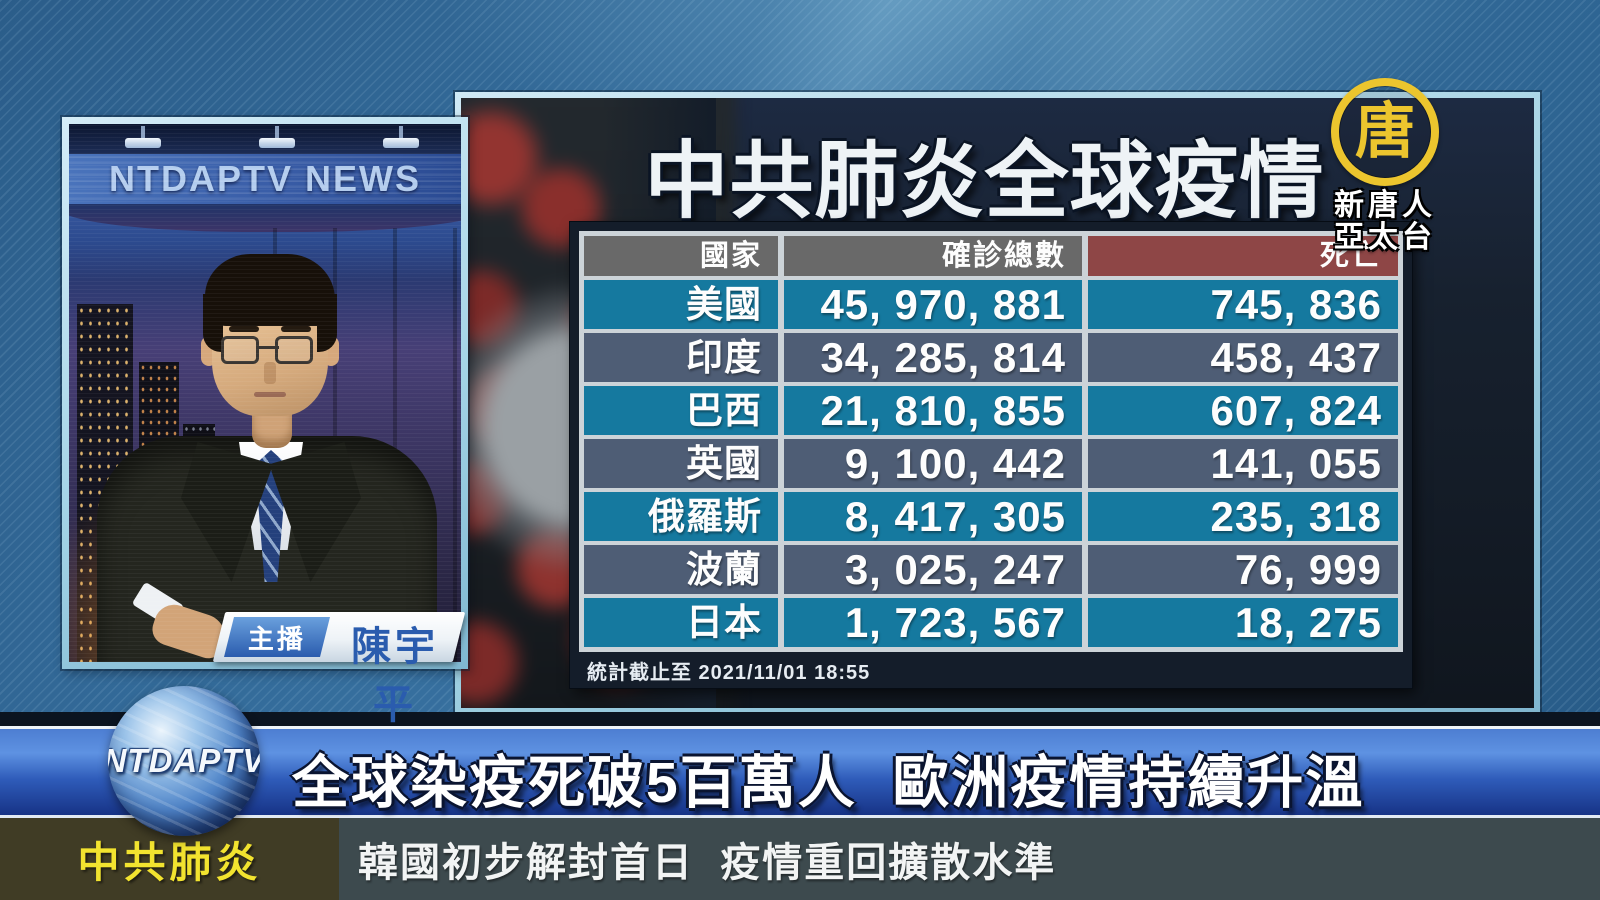  I want to click on news-ticker: 中共肺炎 韓國初步解封首日 疫情重回擴散水準, so click(800, 859).